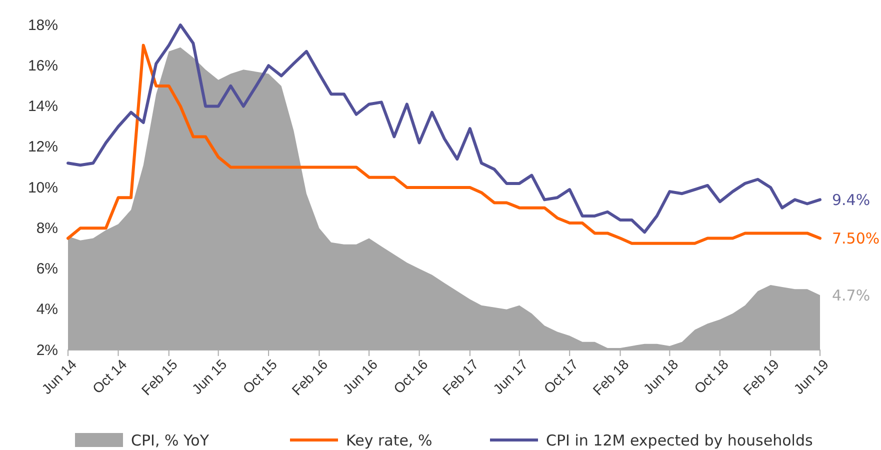 The height and width of the screenshot is (450, 881). I want to click on y-tick-label: 12%, so click(43, 147).